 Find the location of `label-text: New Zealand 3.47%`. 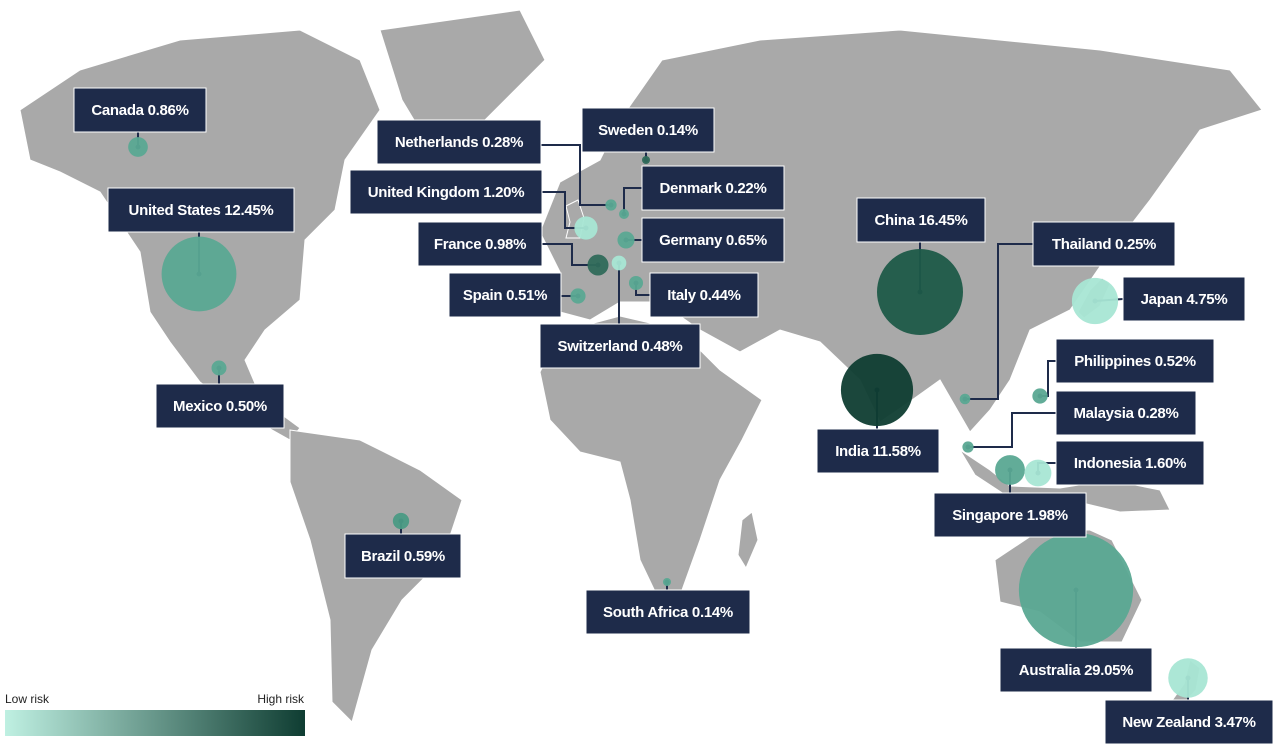

label-text: New Zealand 3.47% is located at coordinates (1188, 722).